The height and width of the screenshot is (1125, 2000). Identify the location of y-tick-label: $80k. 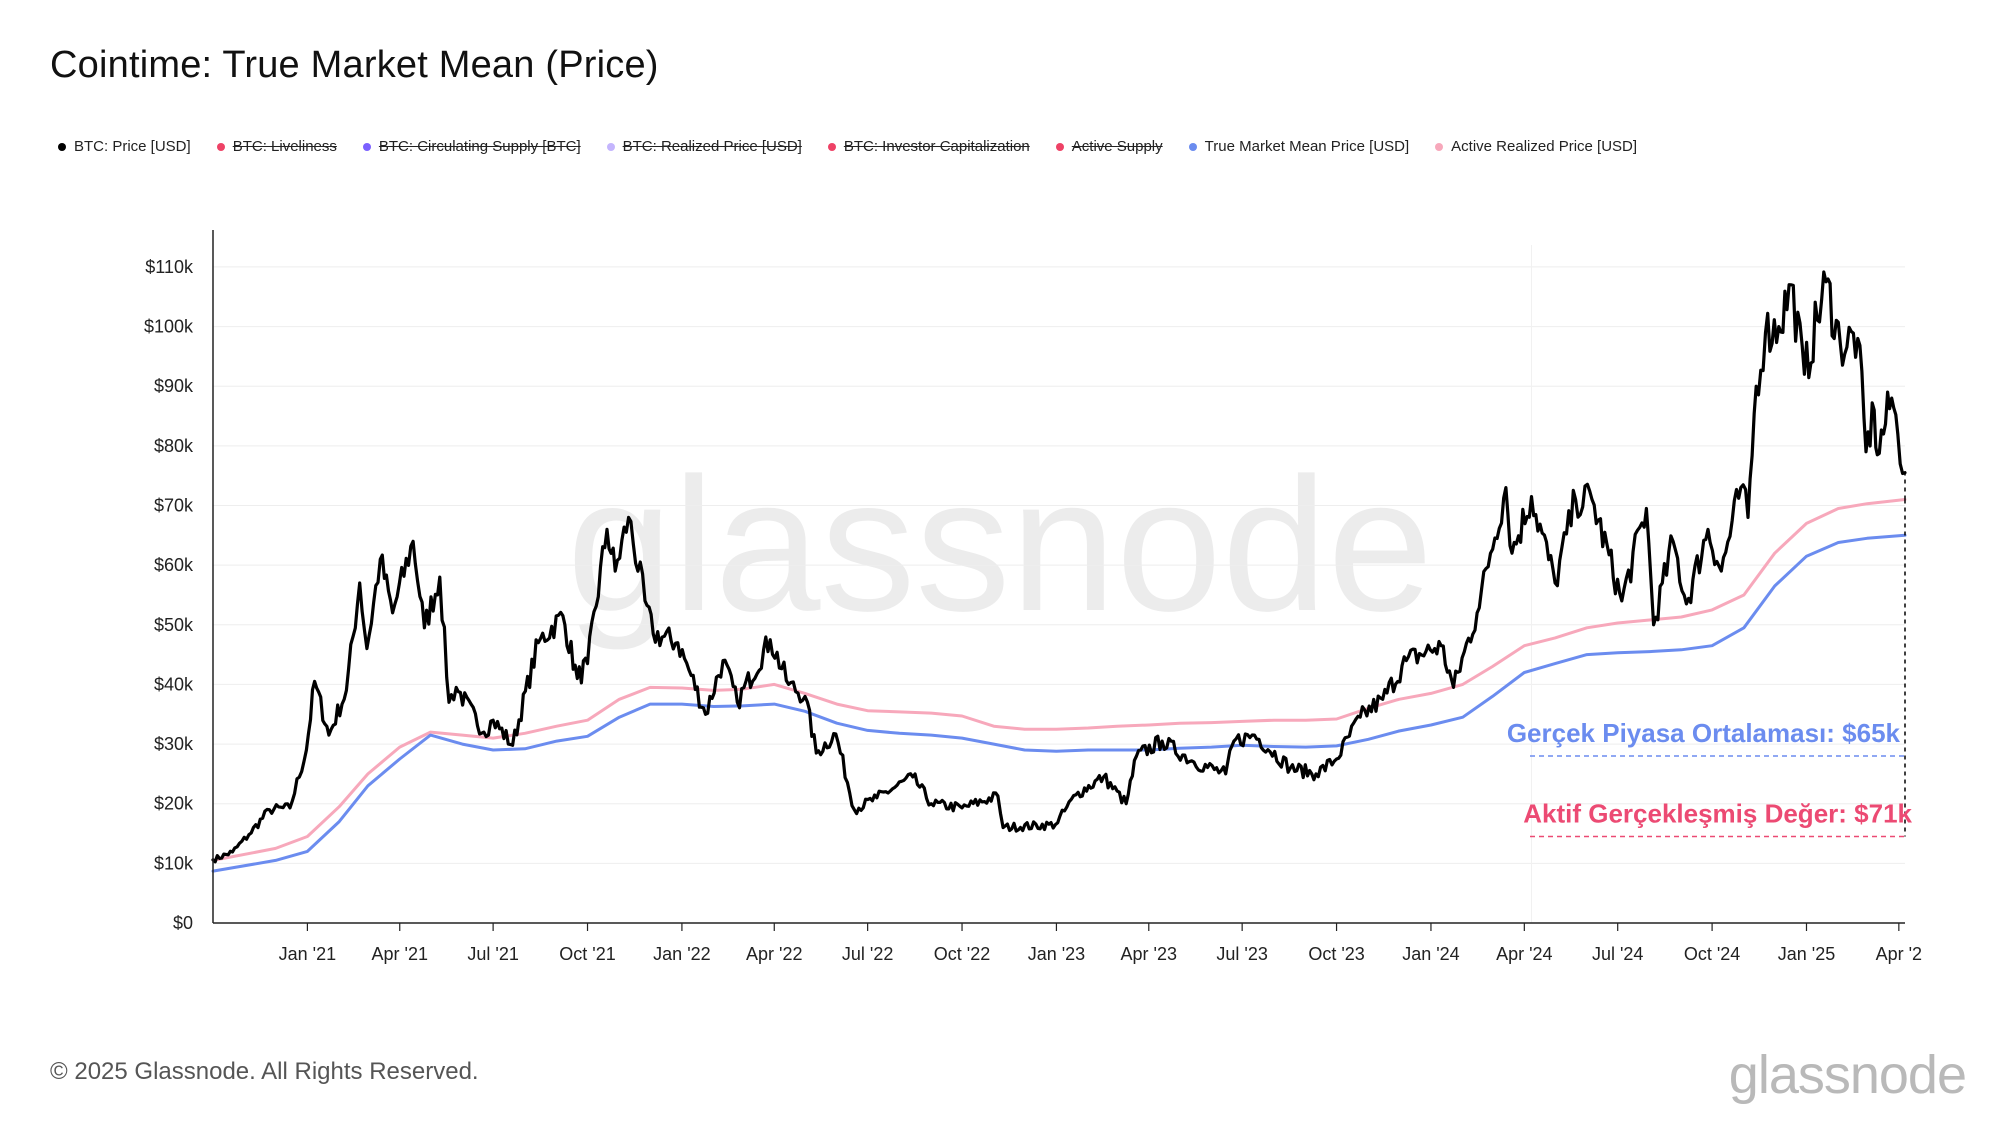
(174, 446).